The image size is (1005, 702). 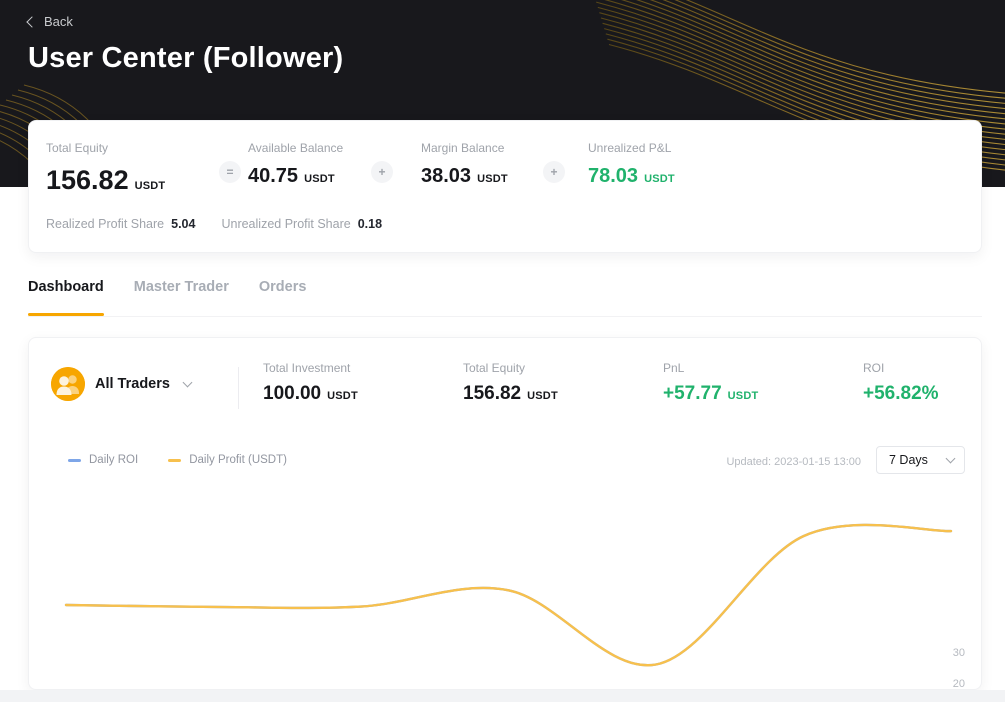 I want to click on legend-item-daily-profit: Daily Profit (USDT), so click(x=227, y=460).